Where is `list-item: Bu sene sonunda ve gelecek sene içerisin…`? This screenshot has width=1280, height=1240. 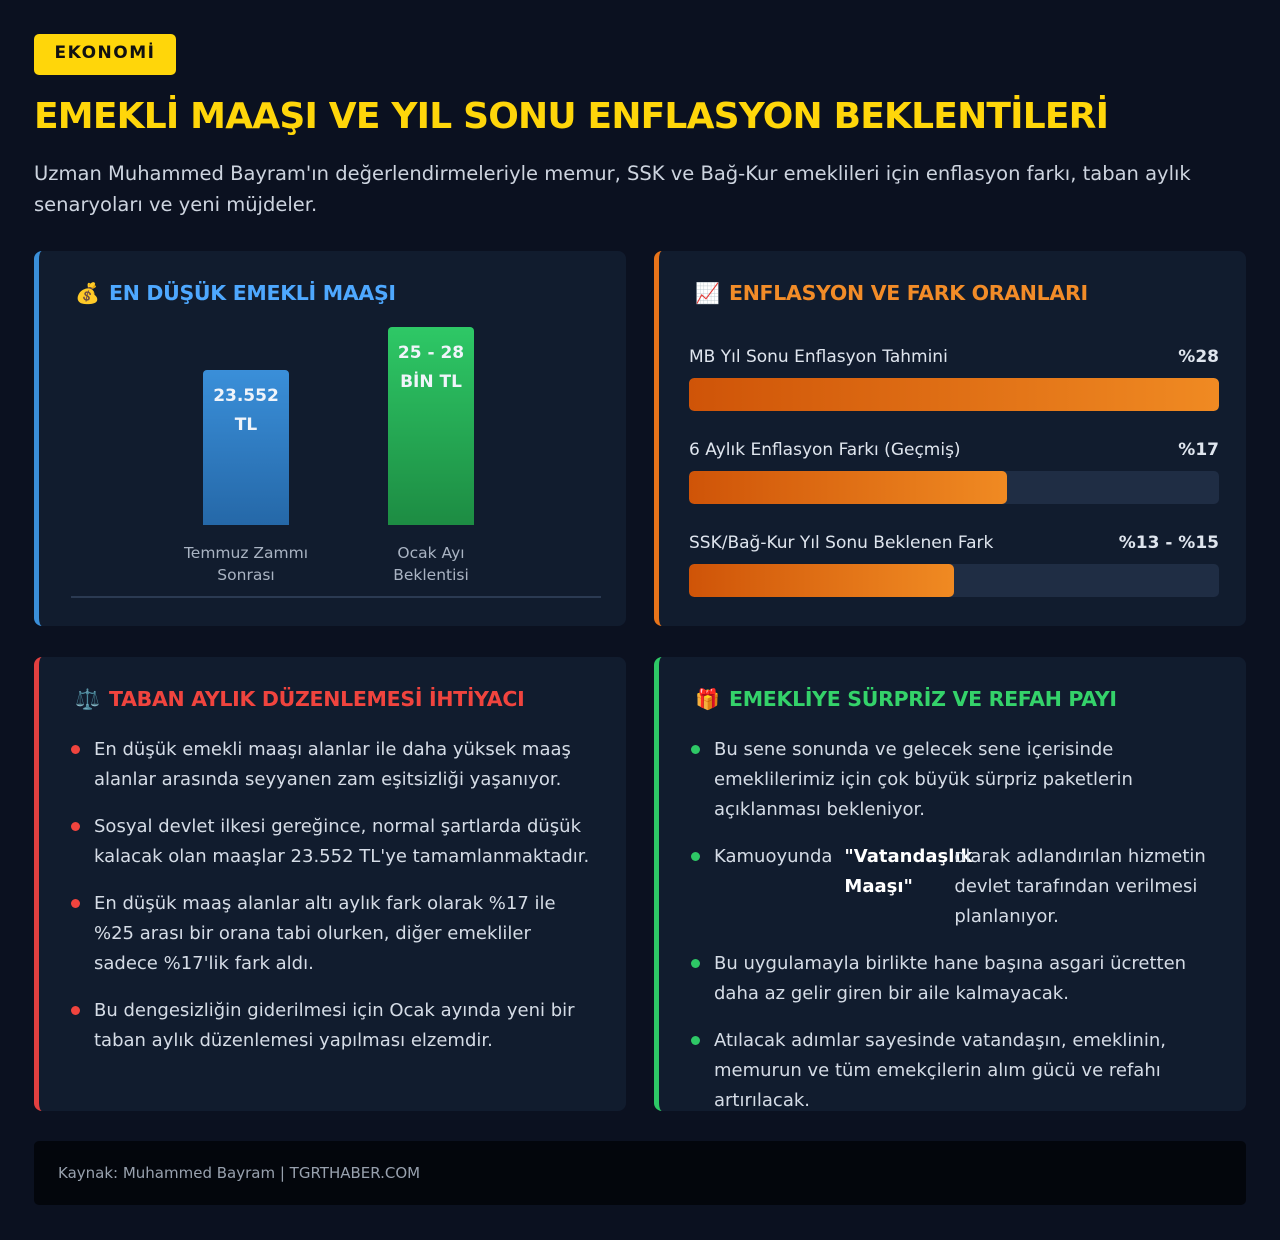
list-item: Bu sene sonunda ve gelecek sene içerisin… is located at coordinates (951, 780).